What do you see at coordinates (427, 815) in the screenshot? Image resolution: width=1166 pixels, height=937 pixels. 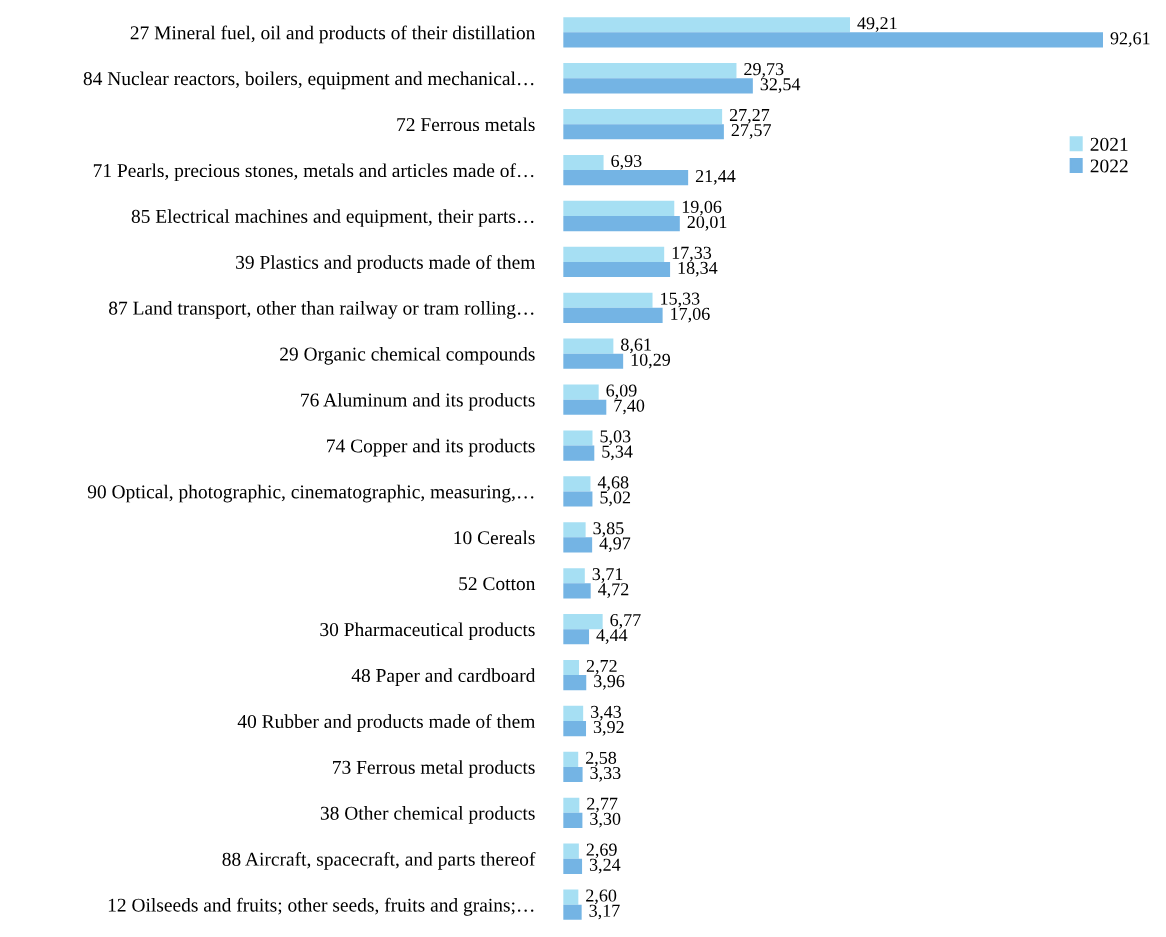 I see `y-tick-label: 38 Other chemical products` at bounding box center [427, 815].